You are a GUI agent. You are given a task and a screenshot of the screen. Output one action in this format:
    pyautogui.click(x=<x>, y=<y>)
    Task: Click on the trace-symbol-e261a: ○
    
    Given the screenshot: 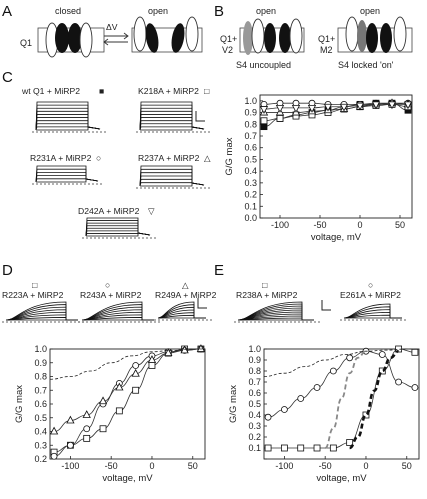 What is the action you would take?
    pyautogui.click(x=370, y=285)
    